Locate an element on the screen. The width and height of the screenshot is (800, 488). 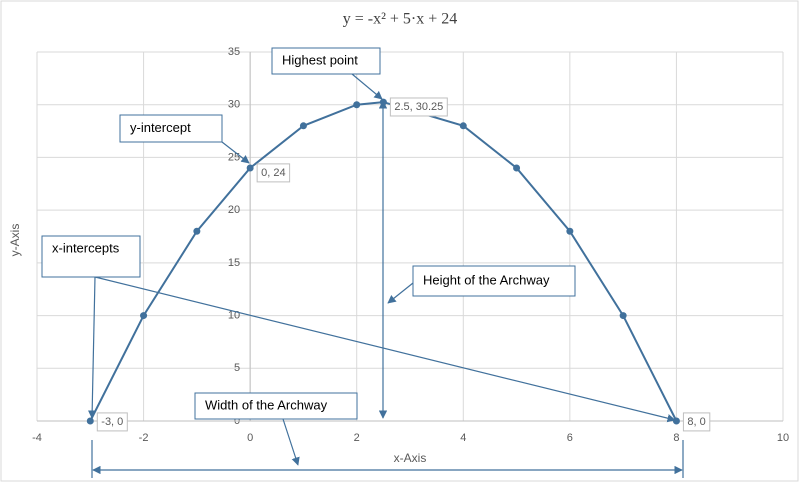
annotation-text: Height of the Archway is located at coordinates (486, 279).